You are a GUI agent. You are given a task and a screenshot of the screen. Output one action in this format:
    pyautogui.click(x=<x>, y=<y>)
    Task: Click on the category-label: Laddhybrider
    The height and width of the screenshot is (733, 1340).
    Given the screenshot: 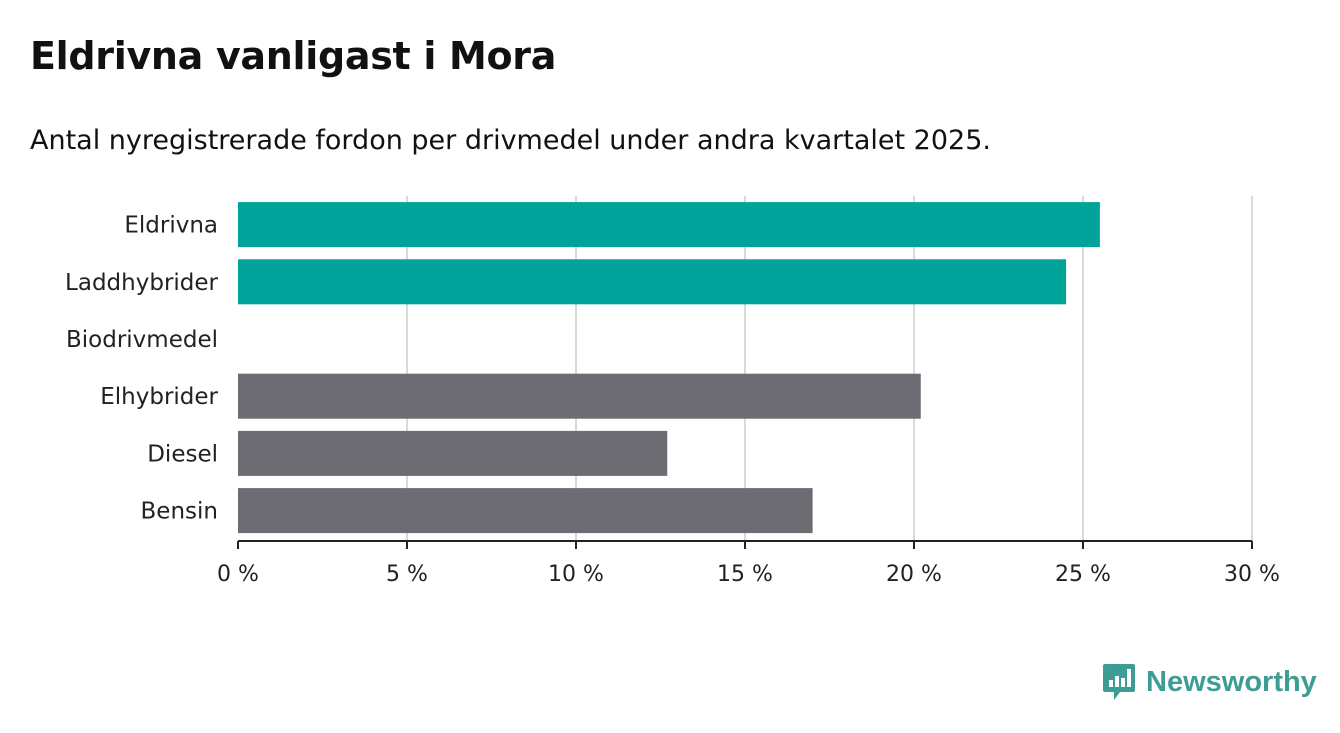 What is the action you would take?
    pyautogui.click(x=141, y=283)
    